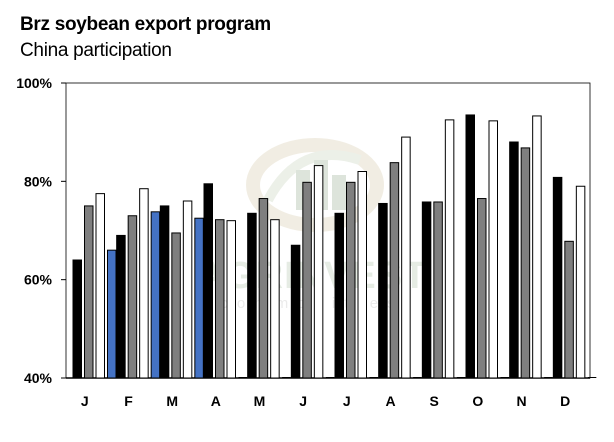  What do you see at coordinates (34, 83) in the screenshot?
I see `y-tick-label: 100%` at bounding box center [34, 83].